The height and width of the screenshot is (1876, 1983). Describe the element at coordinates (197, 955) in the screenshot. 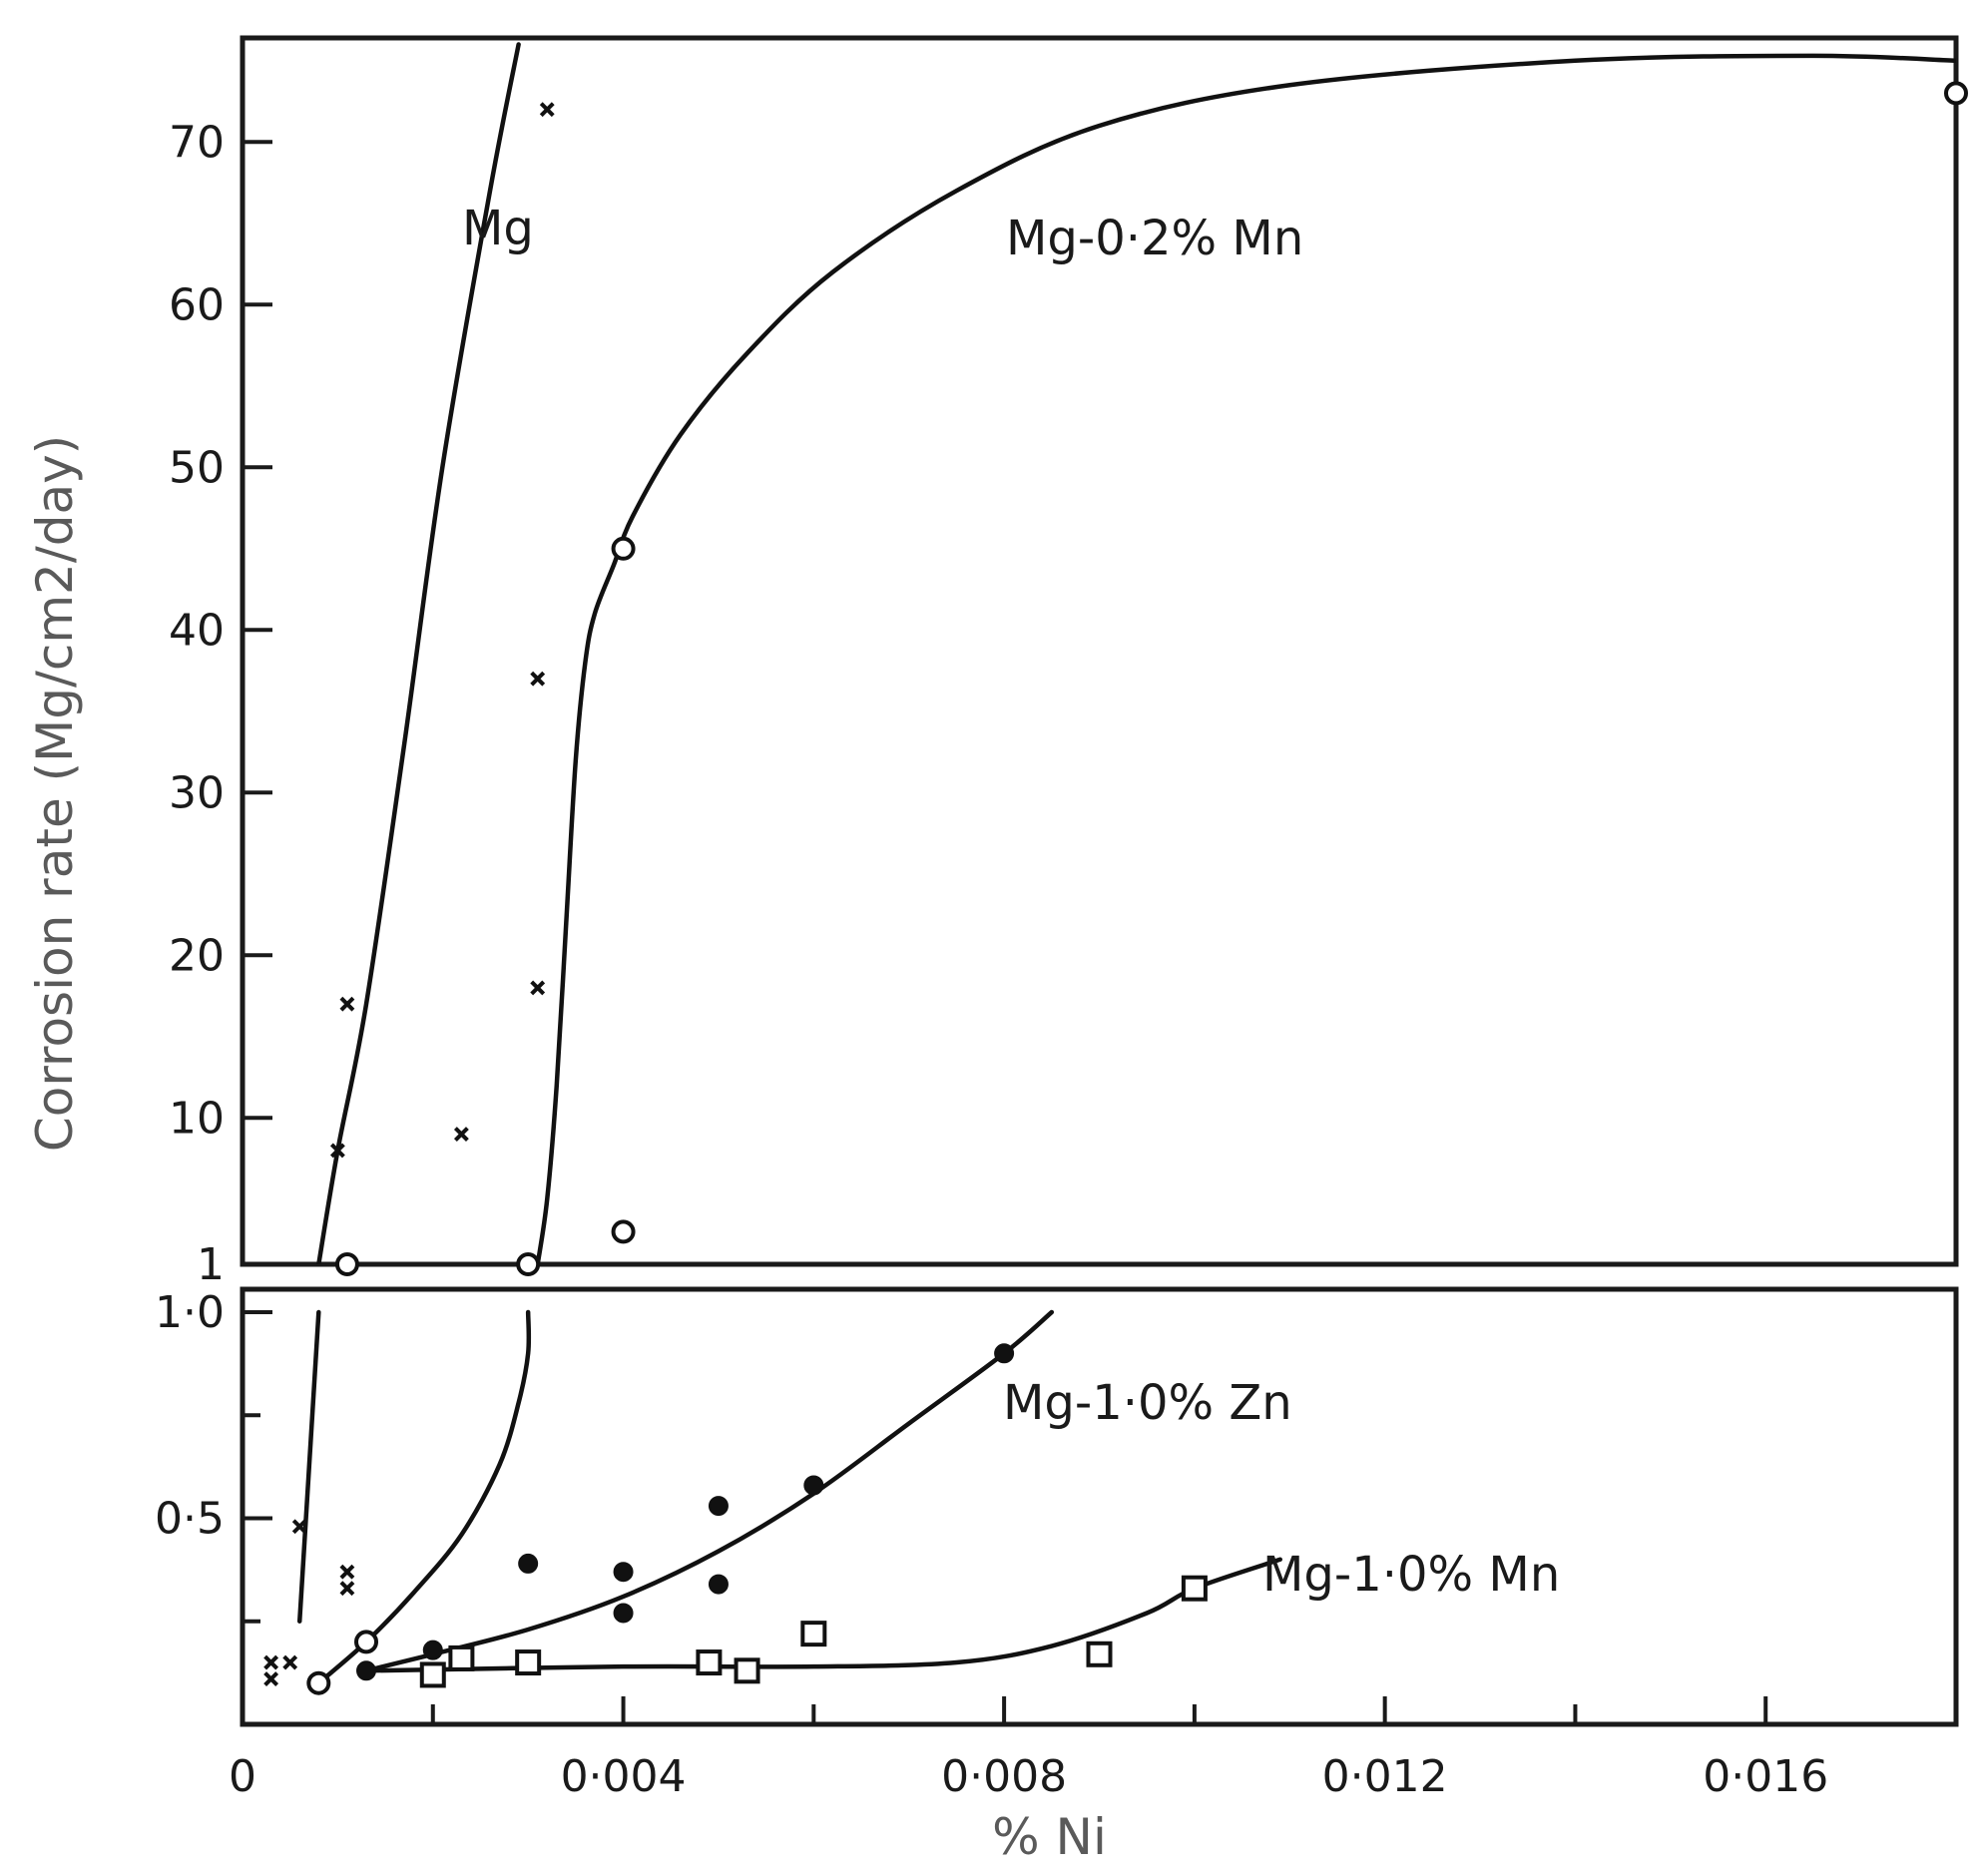

I see `upper-y-tick-label: 20` at that location.